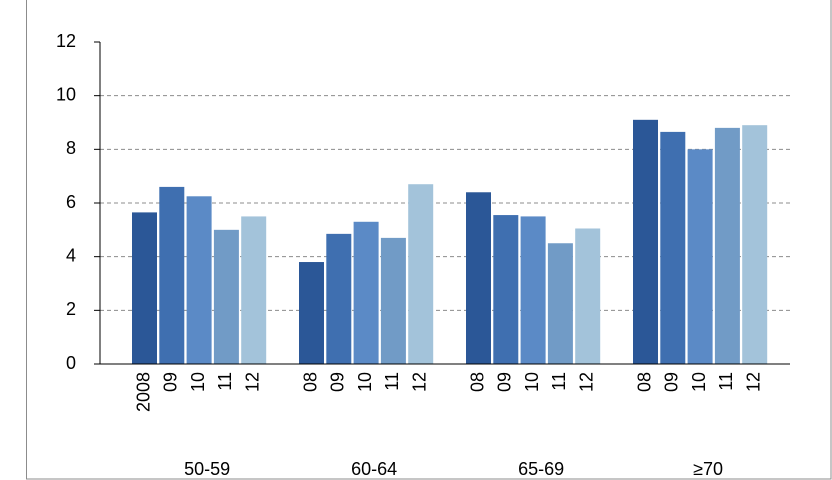 Image resolution: width=832 pixels, height=480 pixels. I want to click on y-tick-label: 6, so click(71, 202).